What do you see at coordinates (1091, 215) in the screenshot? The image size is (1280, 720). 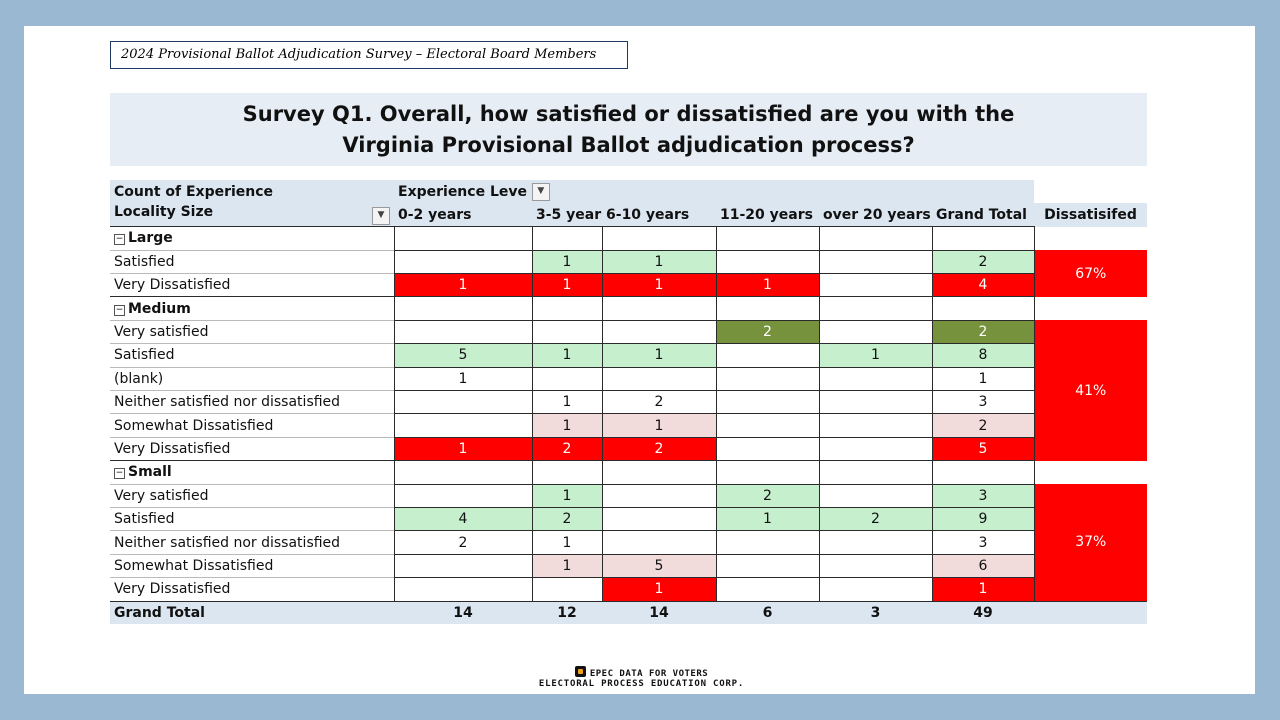 I see `col-header-dissatisfied: Dissatisifed` at bounding box center [1091, 215].